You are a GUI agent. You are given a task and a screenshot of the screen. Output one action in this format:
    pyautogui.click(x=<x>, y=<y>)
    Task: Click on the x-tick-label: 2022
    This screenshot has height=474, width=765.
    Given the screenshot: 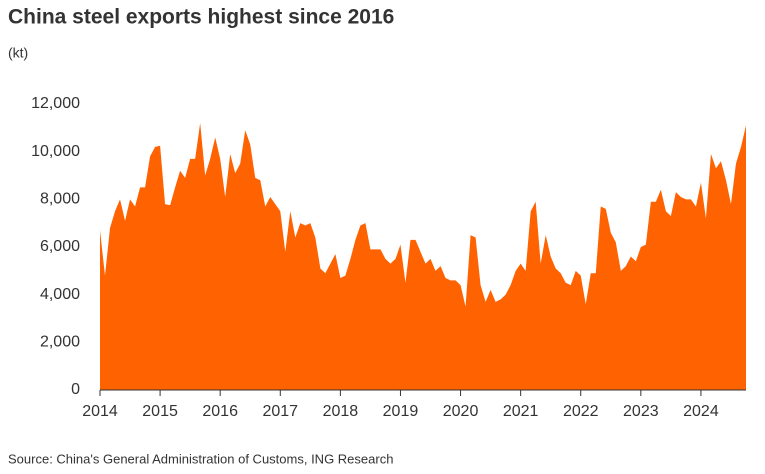 What is the action you would take?
    pyautogui.click(x=581, y=411)
    